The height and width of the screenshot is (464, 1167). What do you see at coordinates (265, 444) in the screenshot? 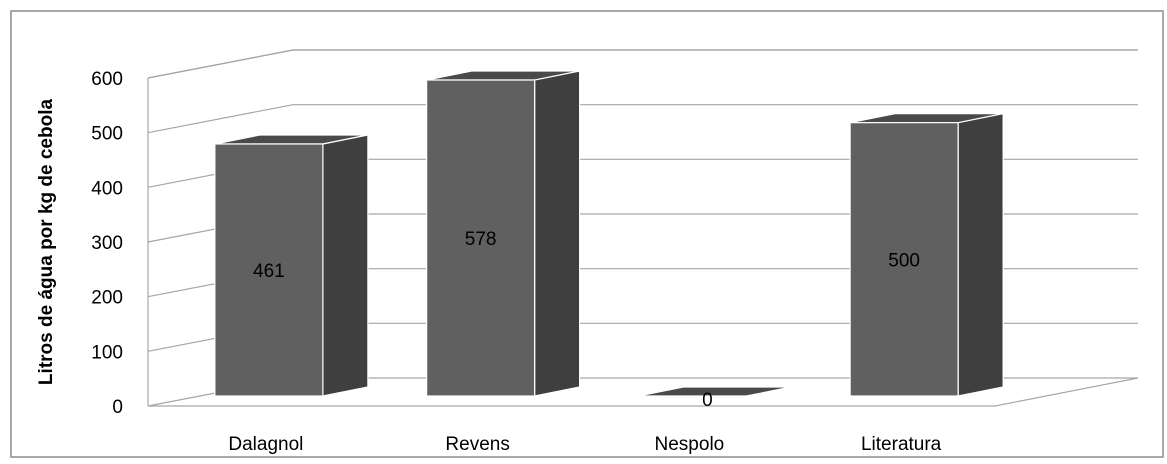
I see `x-tick-label: Dalagnol` at bounding box center [265, 444].